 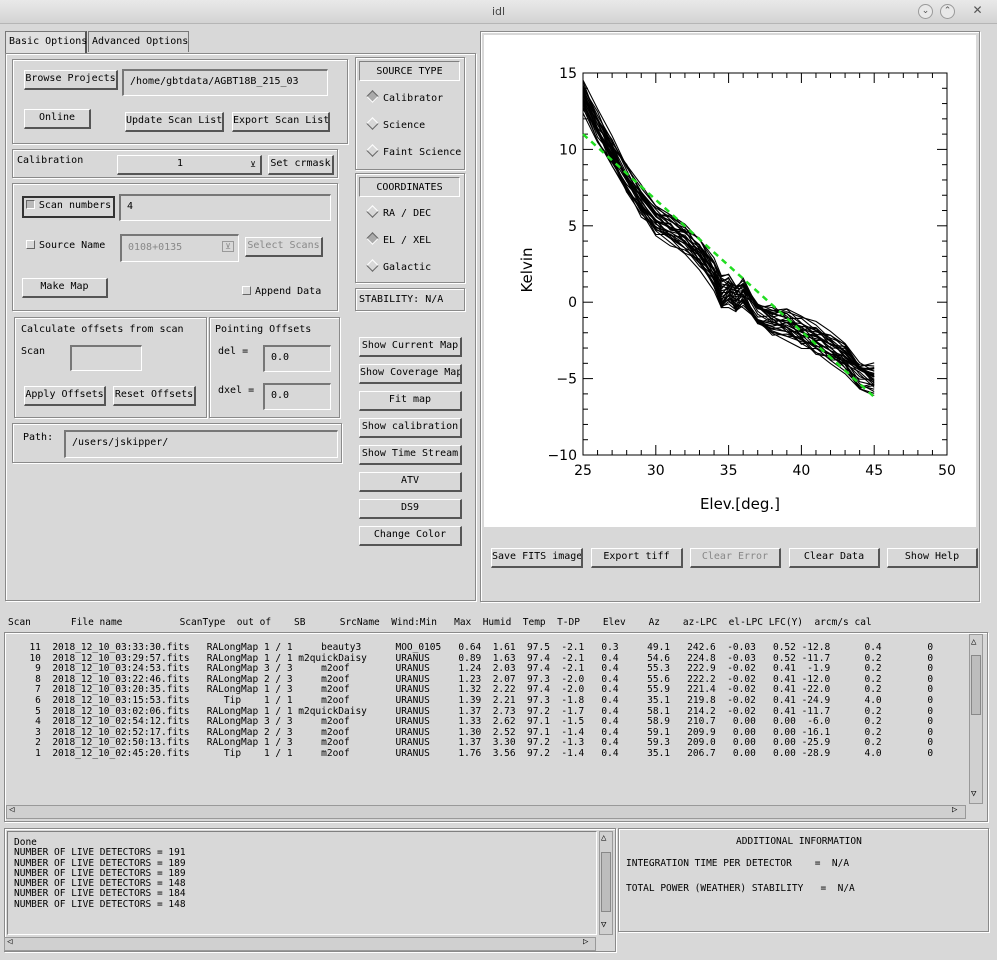 What do you see at coordinates (729, 265) in the screenshot?
I see `fit-line` at bounding box center [729, 265].